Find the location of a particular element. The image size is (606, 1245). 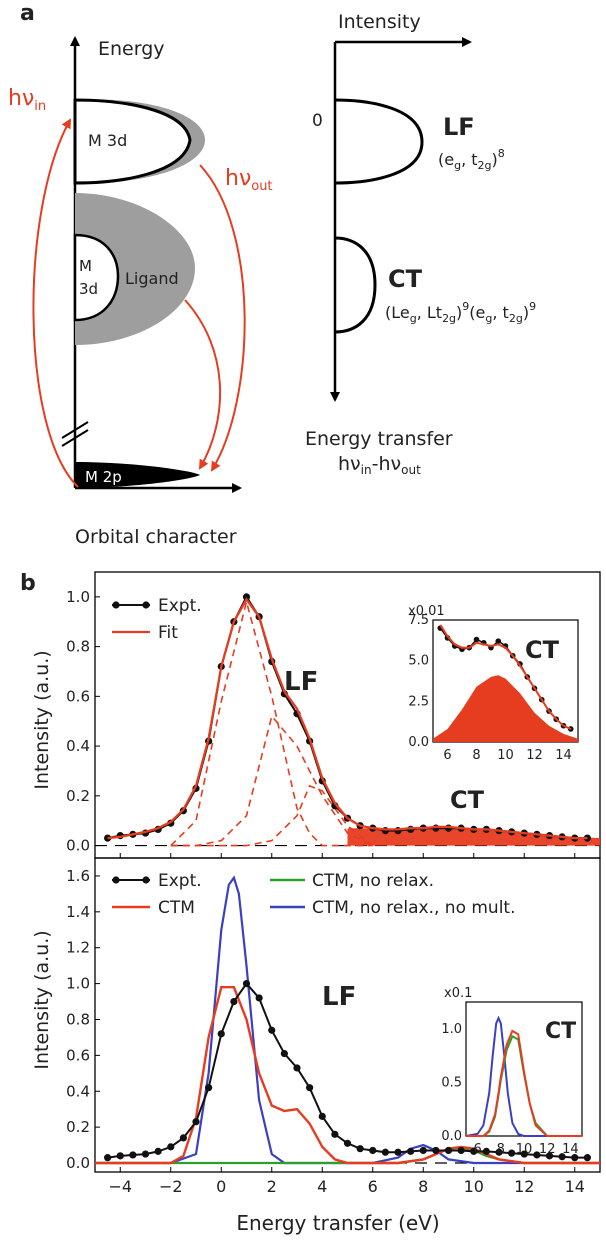

lf-config: (eg, t2g)8 is located at coordinates (471, 159).